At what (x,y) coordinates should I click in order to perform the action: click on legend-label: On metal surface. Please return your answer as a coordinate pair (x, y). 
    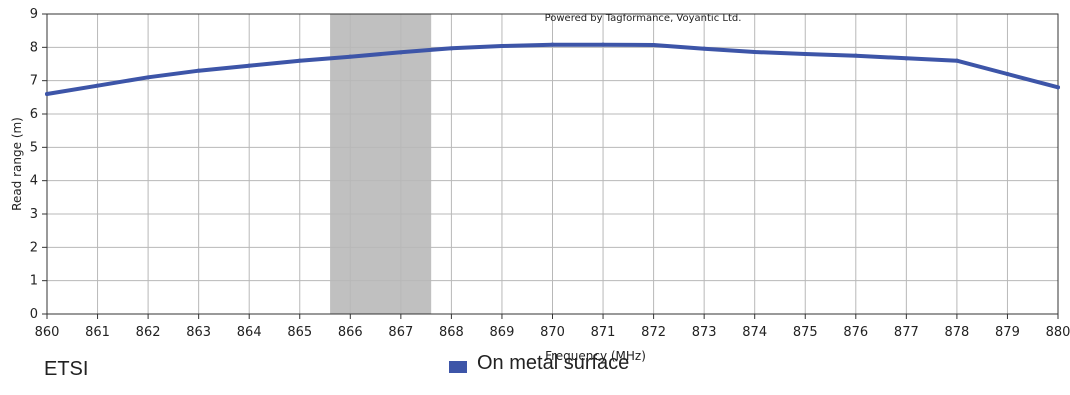
    Looking at the image, I should click on (553, 363).